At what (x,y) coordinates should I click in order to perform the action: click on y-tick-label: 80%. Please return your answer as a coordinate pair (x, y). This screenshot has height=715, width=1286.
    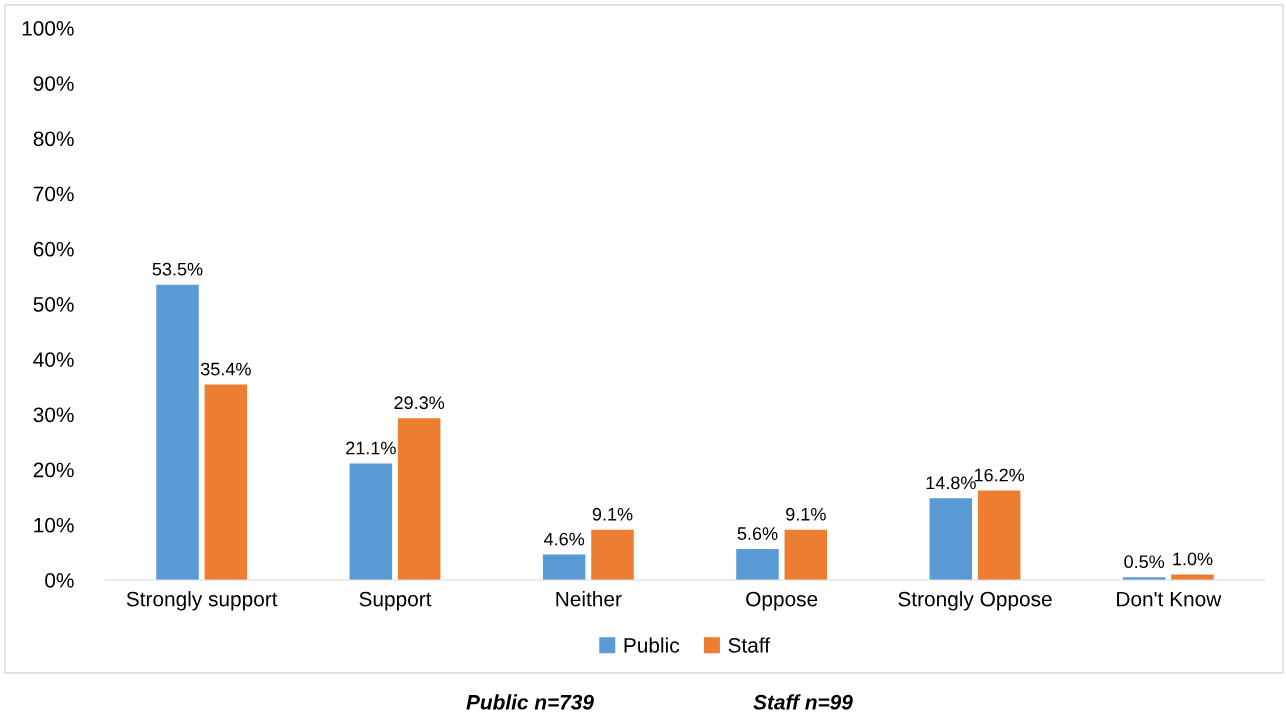
    Looking at the image, I should click on (53, 139).